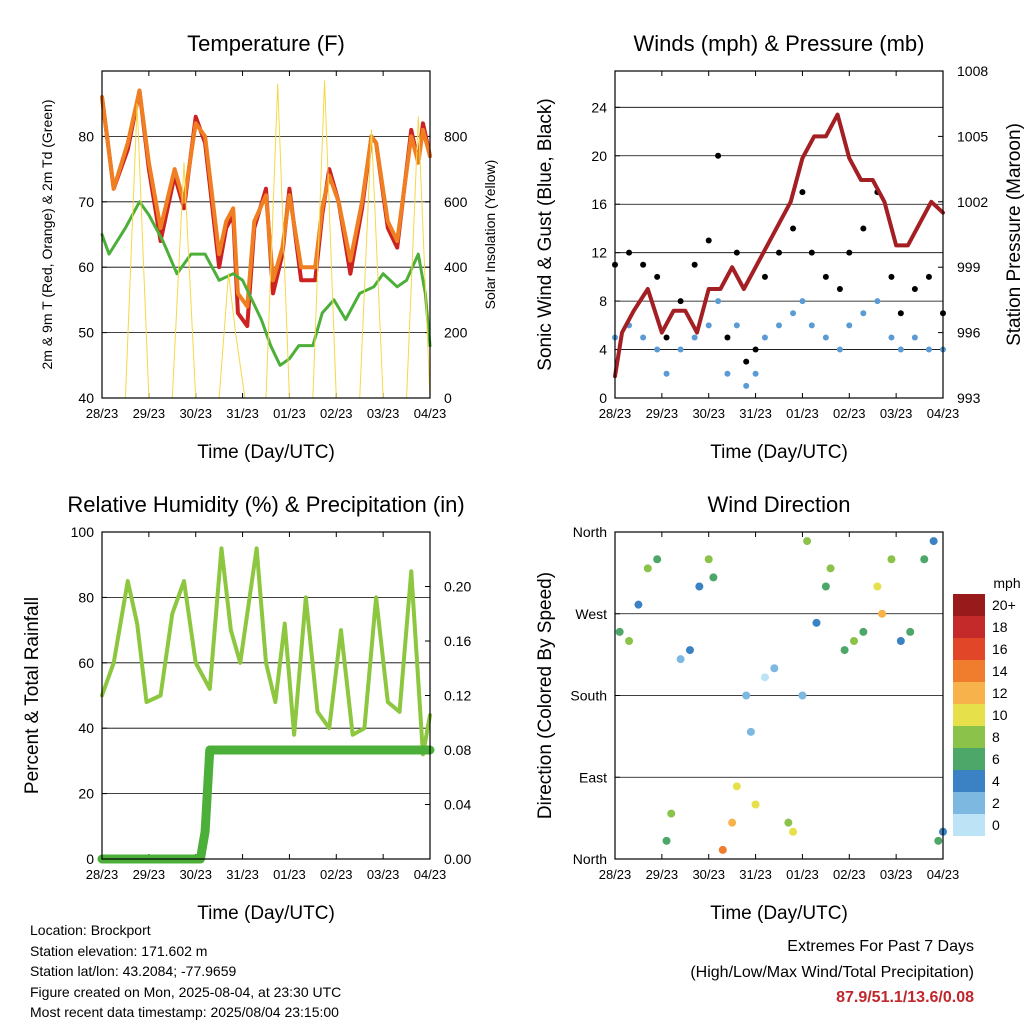 This screenshot has width=1024, height=1024. I want to click on y-axis-label: Percent & Total Rainfall, so click(32, 695).